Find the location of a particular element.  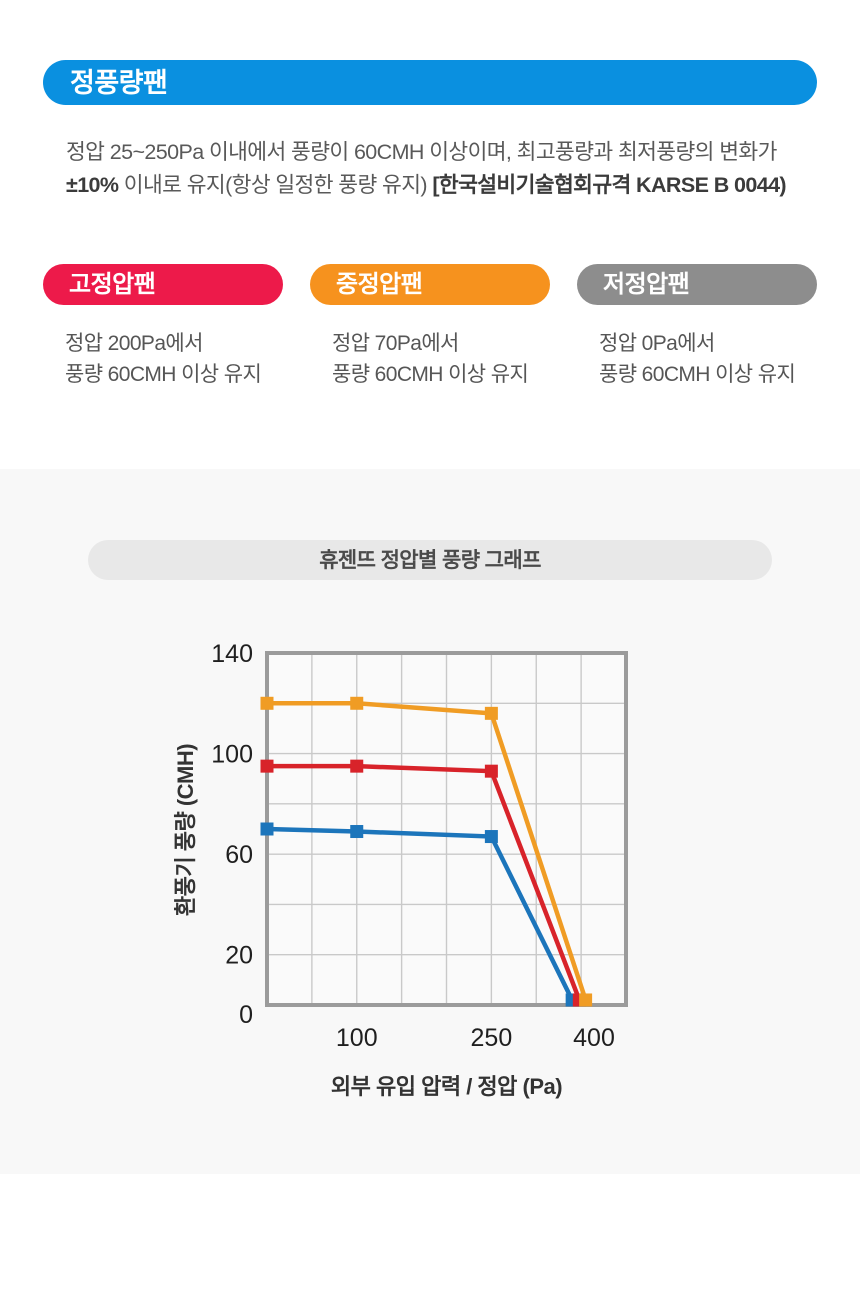

x-tick-label: 400 is located at coordinates (594, 1038).